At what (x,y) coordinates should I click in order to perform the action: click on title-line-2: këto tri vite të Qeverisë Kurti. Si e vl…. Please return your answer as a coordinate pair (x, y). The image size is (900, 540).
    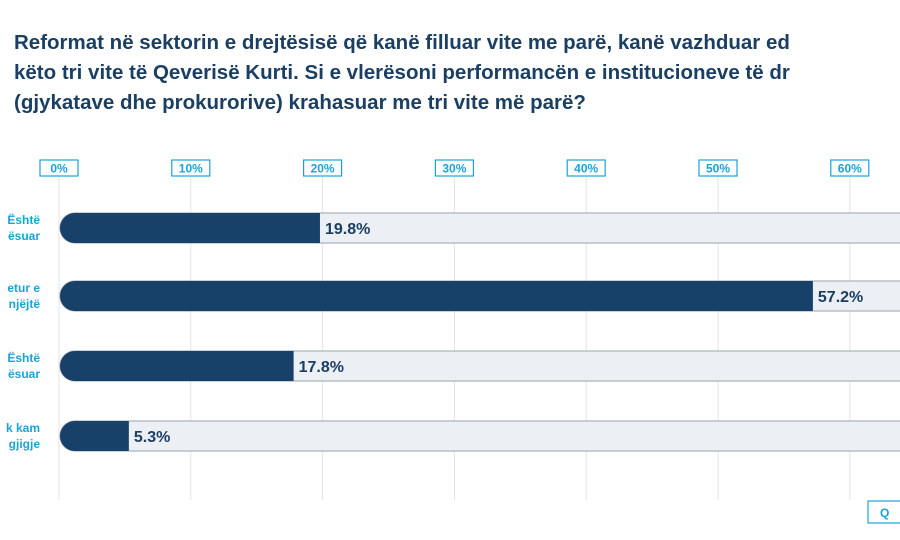
    Looking at the image, I should click on (402, 72).